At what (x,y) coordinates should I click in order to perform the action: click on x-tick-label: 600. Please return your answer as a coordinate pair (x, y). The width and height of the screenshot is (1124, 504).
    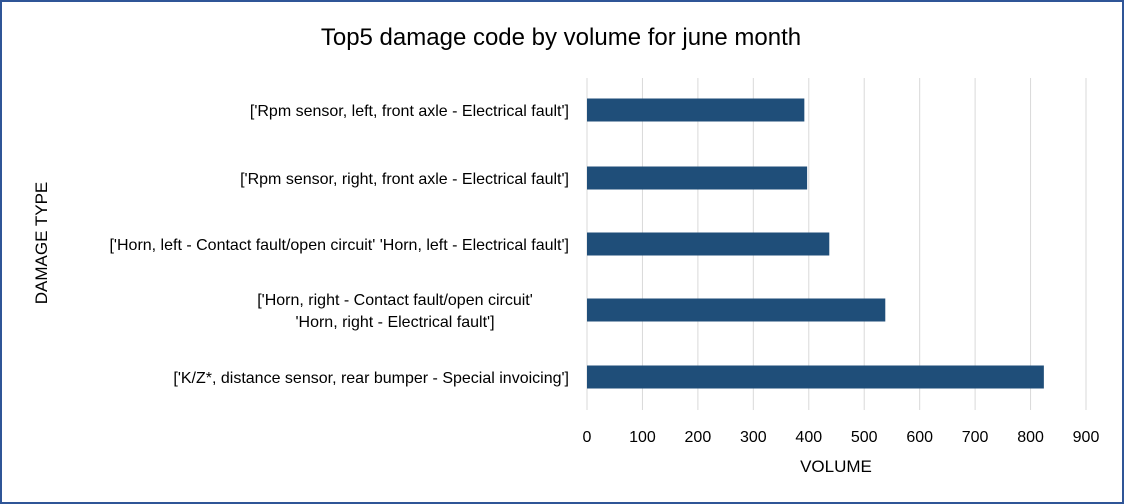
    Looking at the image, I should click on (919, 437).